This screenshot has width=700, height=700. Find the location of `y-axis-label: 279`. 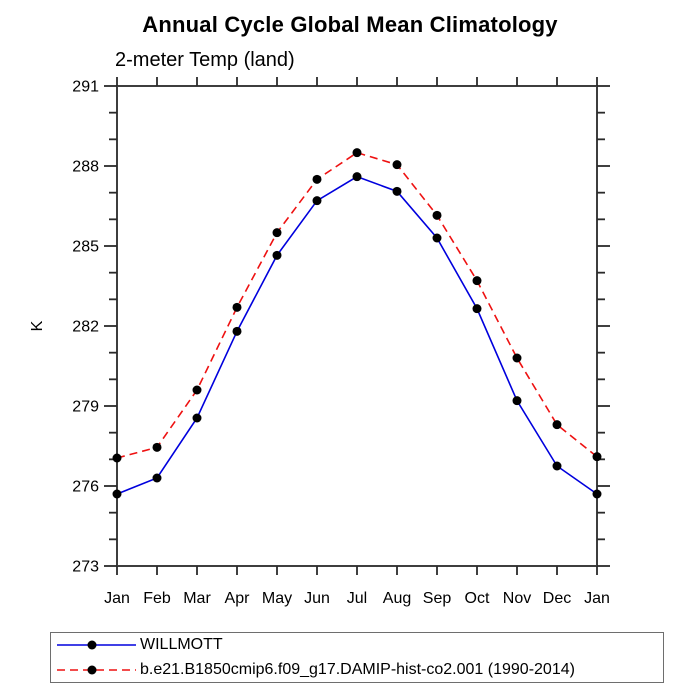

y-axis-label: 279 is located at coordinates (85, 407).